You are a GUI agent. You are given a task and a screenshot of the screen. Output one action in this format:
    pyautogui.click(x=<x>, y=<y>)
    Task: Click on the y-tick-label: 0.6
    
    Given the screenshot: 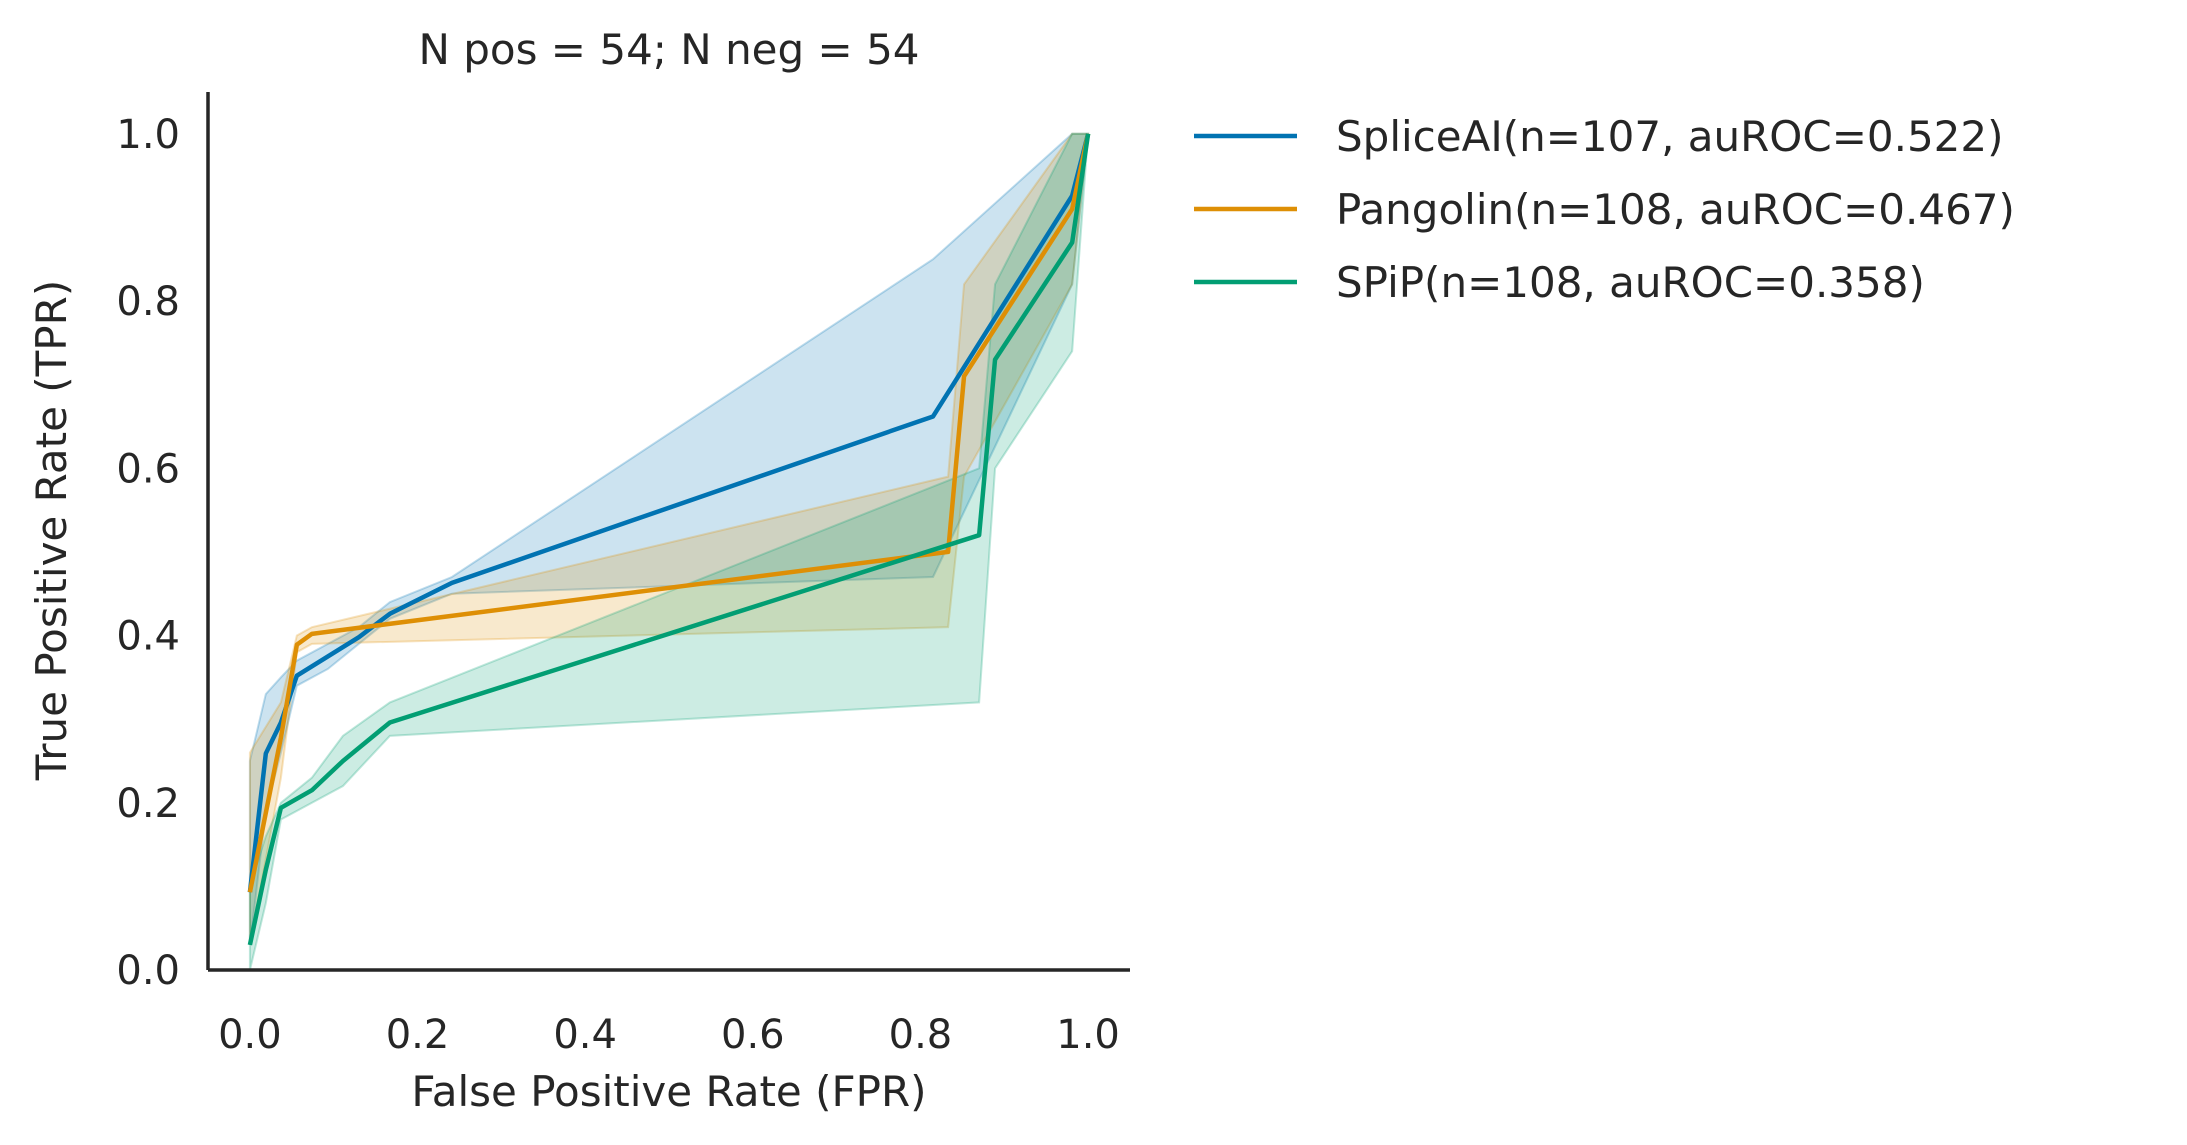 What is the action you would take?
    pyautogui.click(x=148, y=469)
    